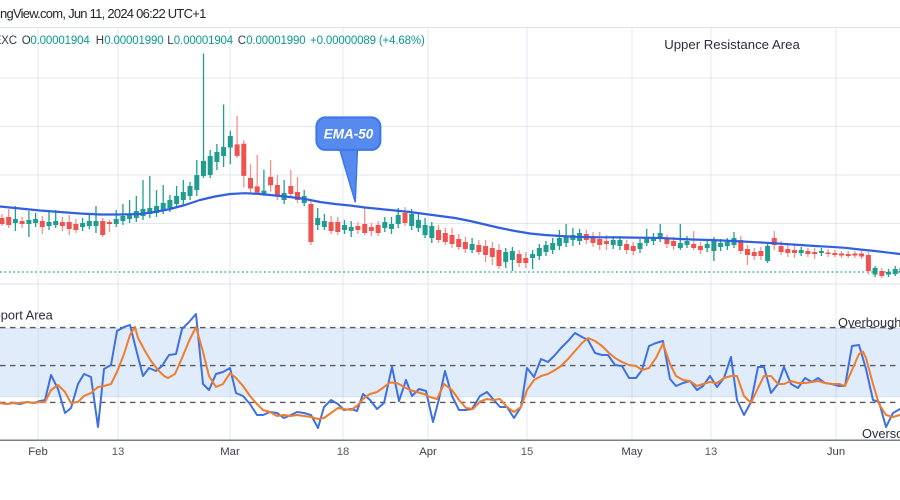 This screenshot has height=500, width=900. I want to click on svg-text: C, so click(242, 41).